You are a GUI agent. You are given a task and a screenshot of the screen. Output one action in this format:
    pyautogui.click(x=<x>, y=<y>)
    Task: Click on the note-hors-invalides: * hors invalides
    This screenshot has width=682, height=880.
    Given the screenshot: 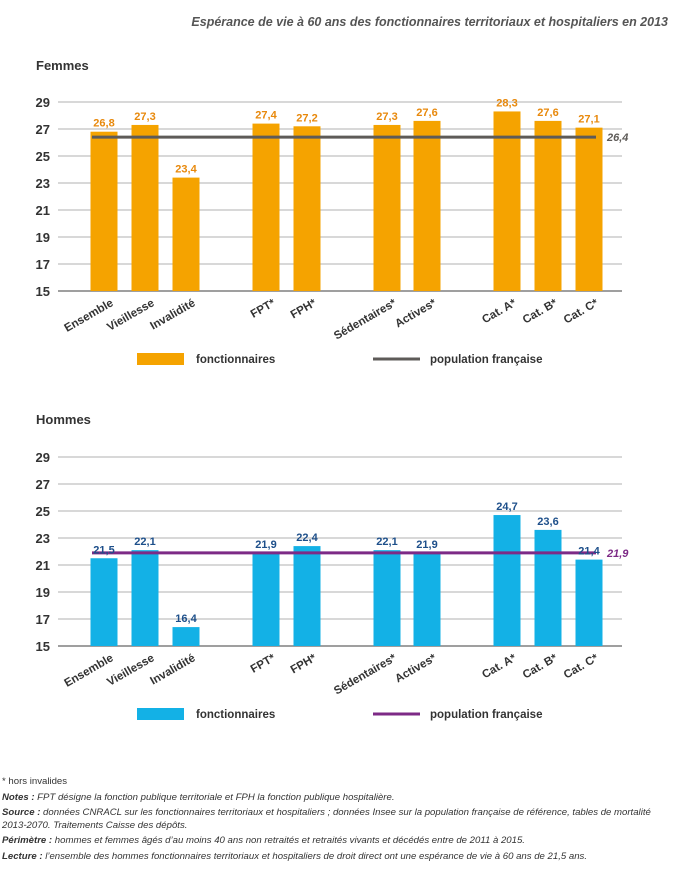 What is the action you would take?
    pyautogui.click(x=35, y=781)
    